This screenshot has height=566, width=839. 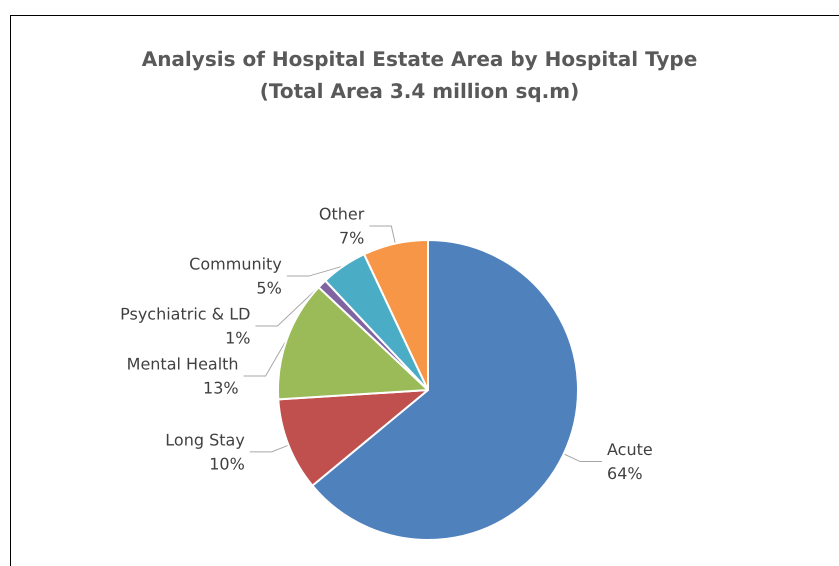 I want to click on slice-label: Acute, so click(x=630, y=450).